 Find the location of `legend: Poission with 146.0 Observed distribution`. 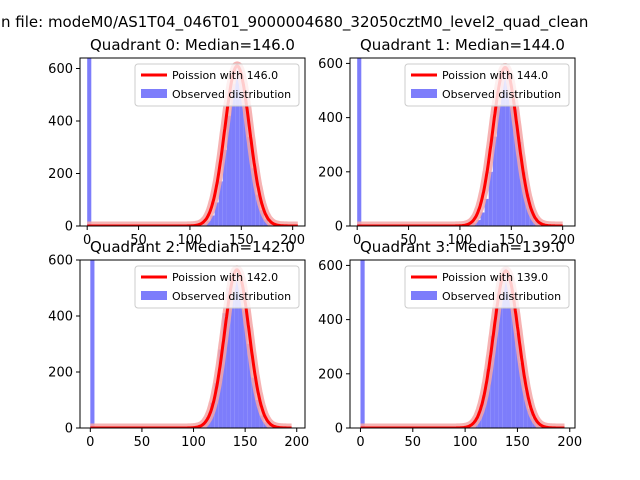

legend: Poission with 146.0 Observed distribution is located at coordinates (217, 85).